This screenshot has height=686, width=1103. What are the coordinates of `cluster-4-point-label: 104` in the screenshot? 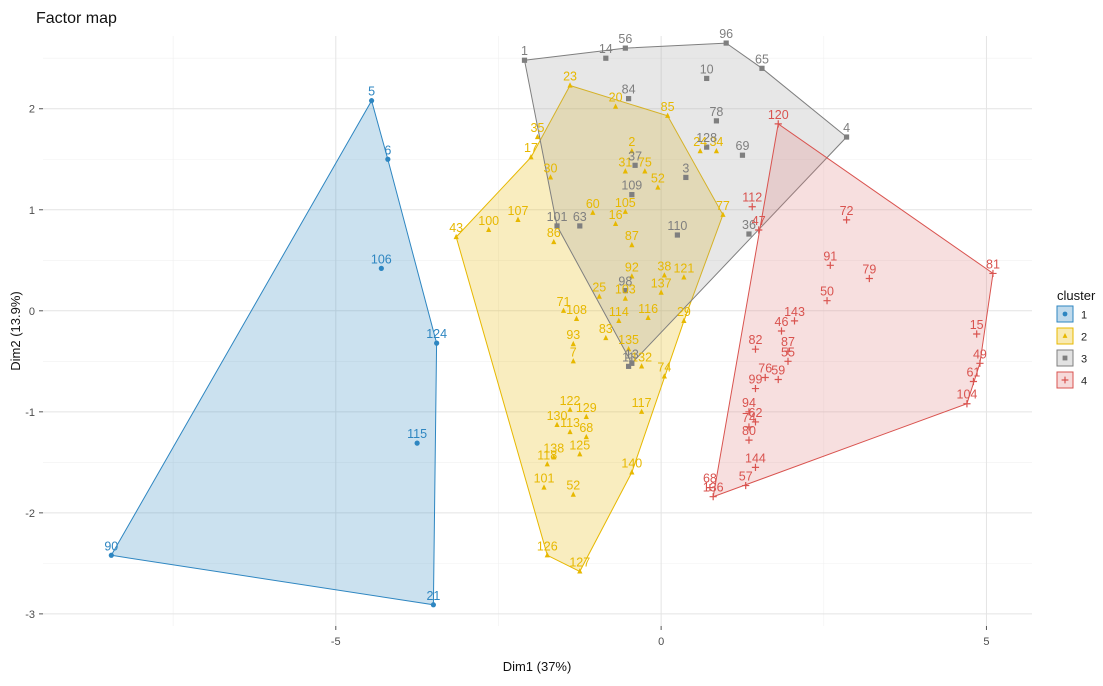 It's located at (967, 395).